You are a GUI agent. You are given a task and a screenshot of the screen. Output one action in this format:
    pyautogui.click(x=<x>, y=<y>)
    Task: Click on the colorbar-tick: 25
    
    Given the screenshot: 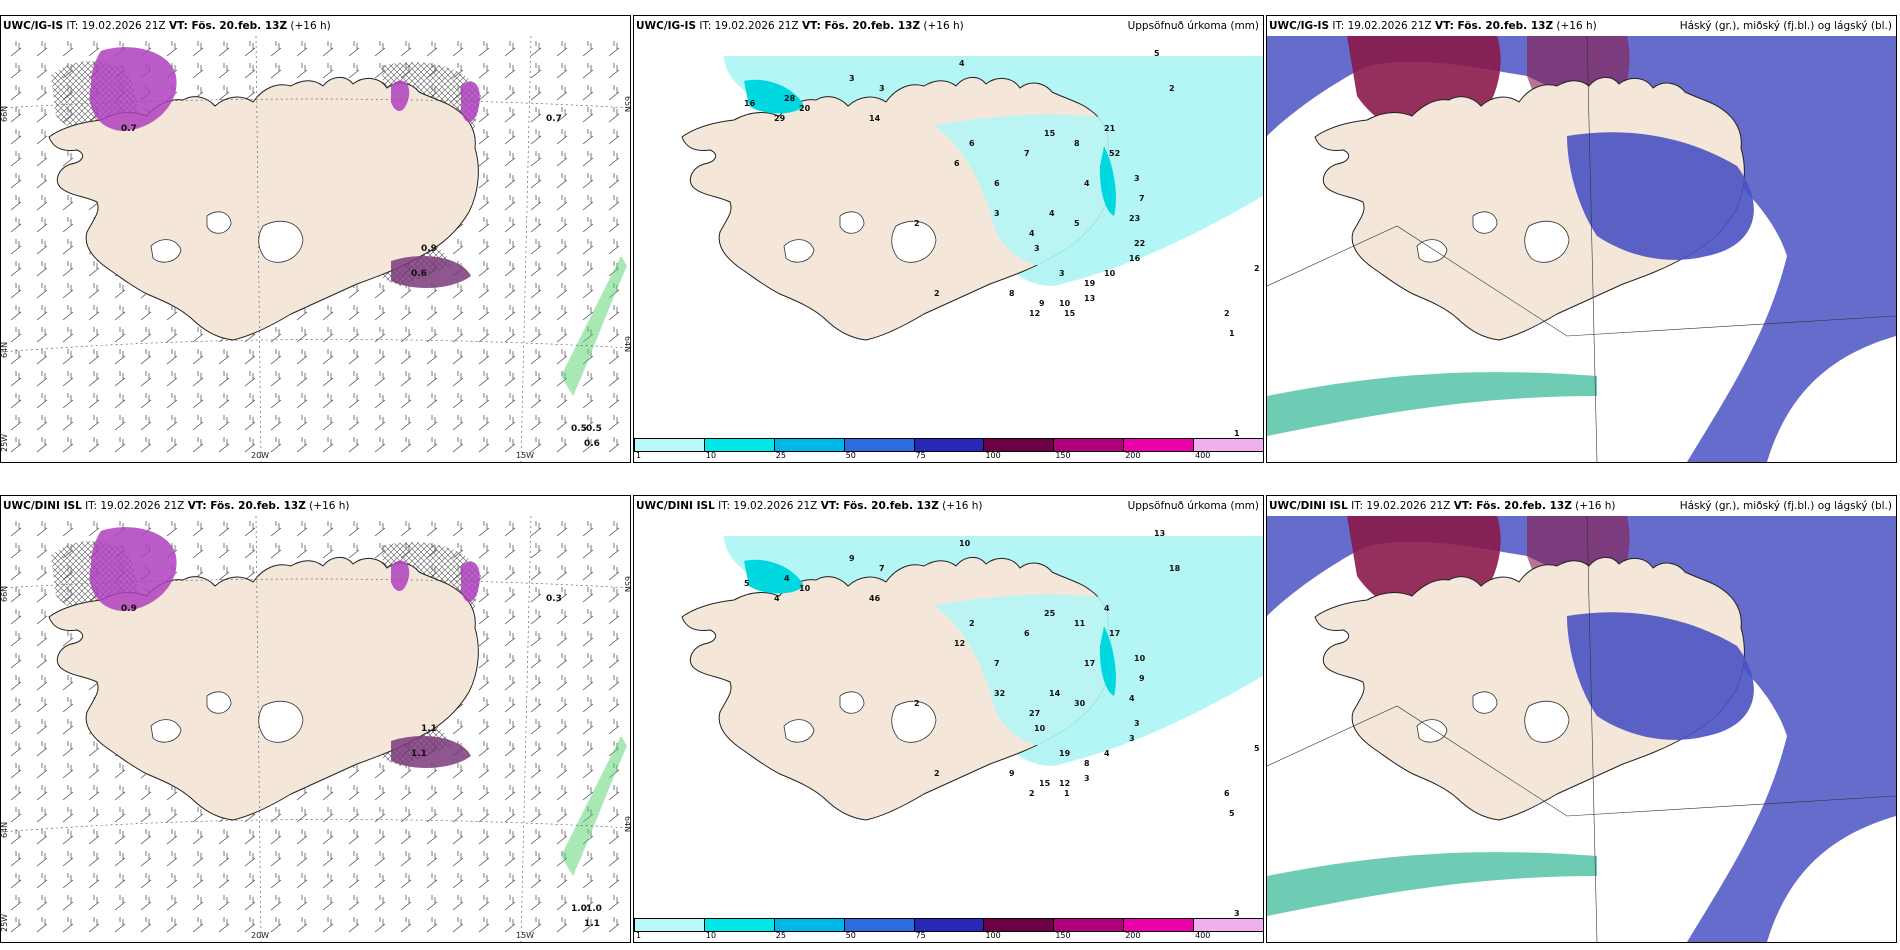 What is the action you would take?
    pyautogui.click(x=780, y=455)
    